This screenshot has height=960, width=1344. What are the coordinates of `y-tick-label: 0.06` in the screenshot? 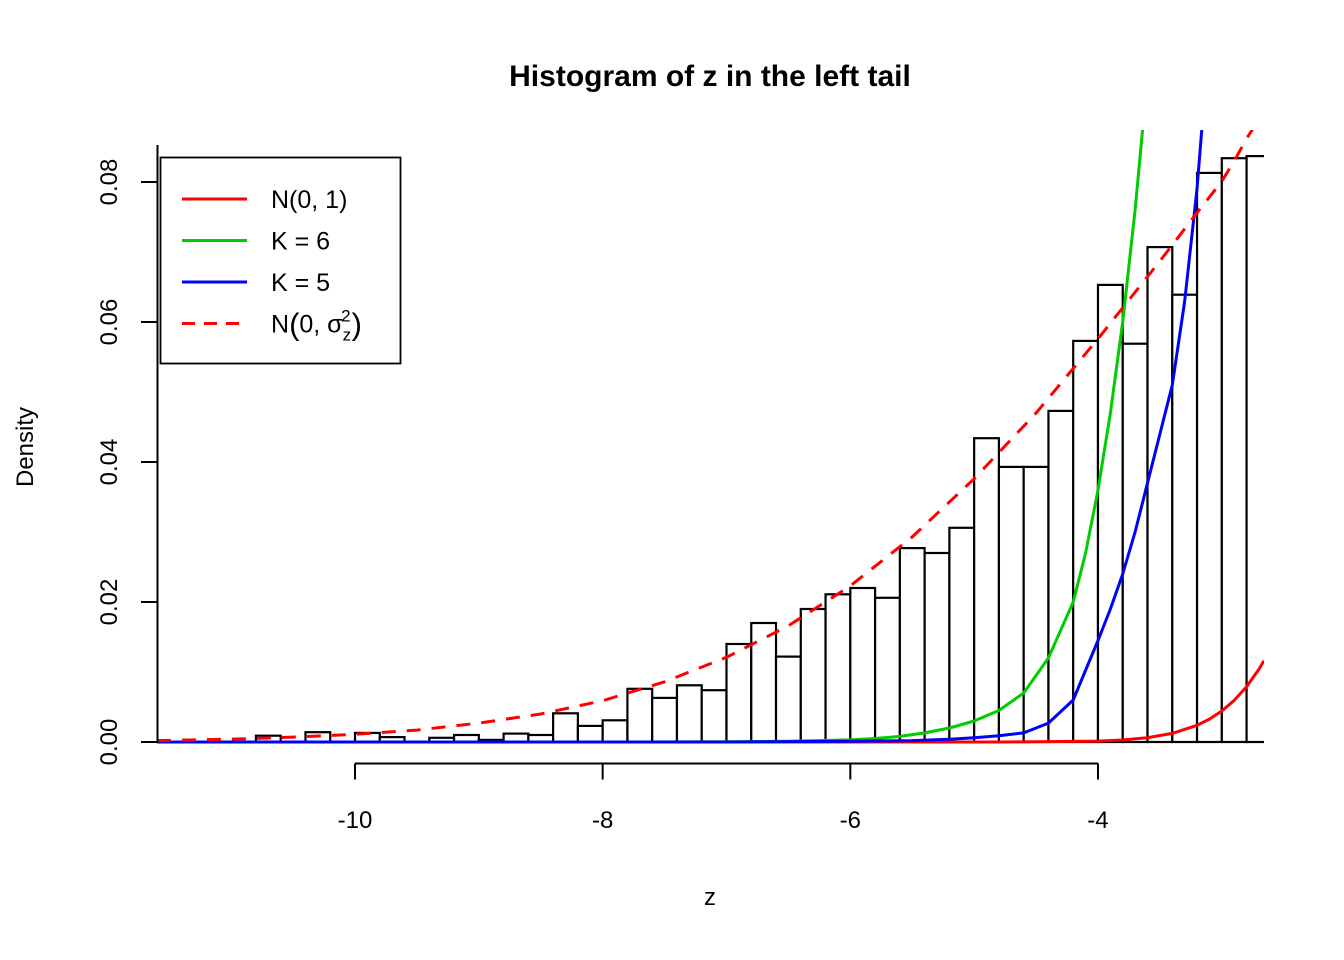 It's located at (109, 322).